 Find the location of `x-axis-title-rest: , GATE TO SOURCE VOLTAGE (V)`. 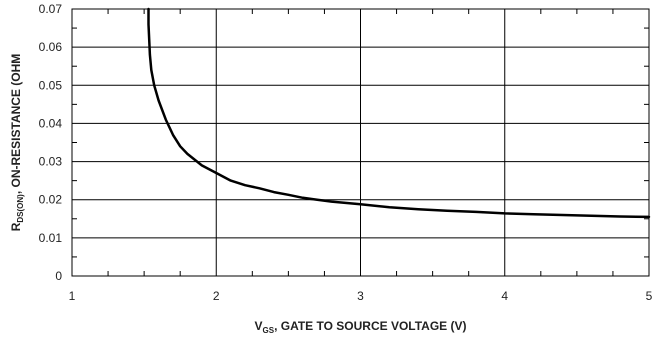

x-axis-title-rest: , GATE TO SOURCE VOLTAGE (V) is located at coordinates (370, 326).